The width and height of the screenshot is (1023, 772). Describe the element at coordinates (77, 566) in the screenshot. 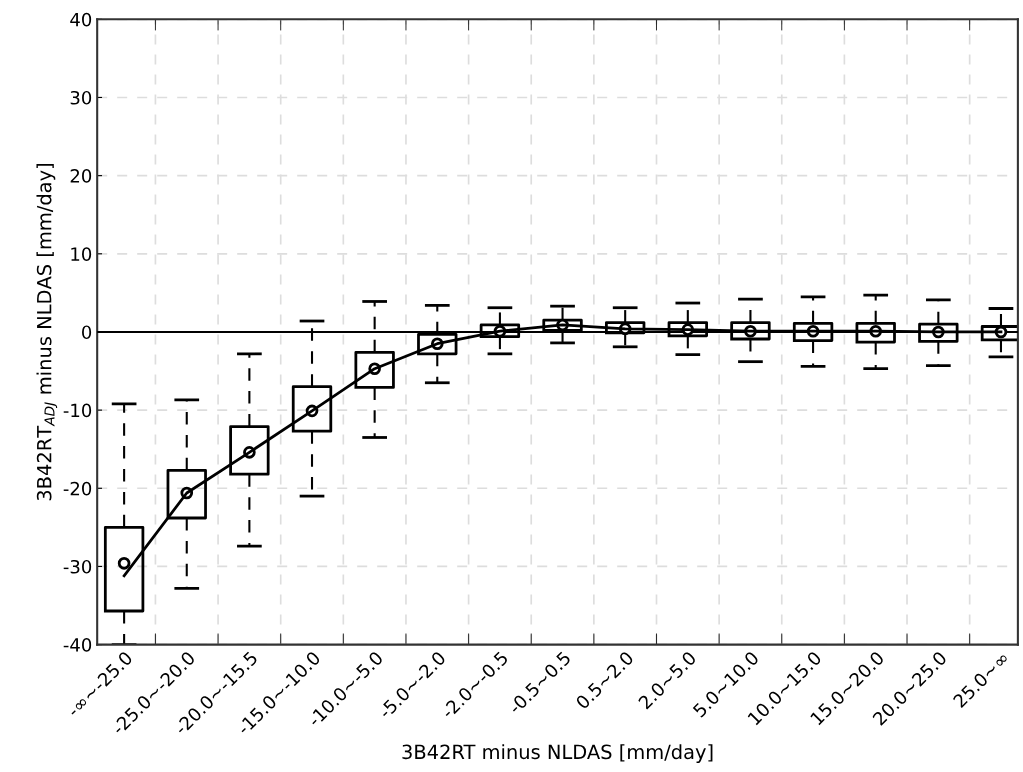

I see `y-tick-label: -30` at that location.